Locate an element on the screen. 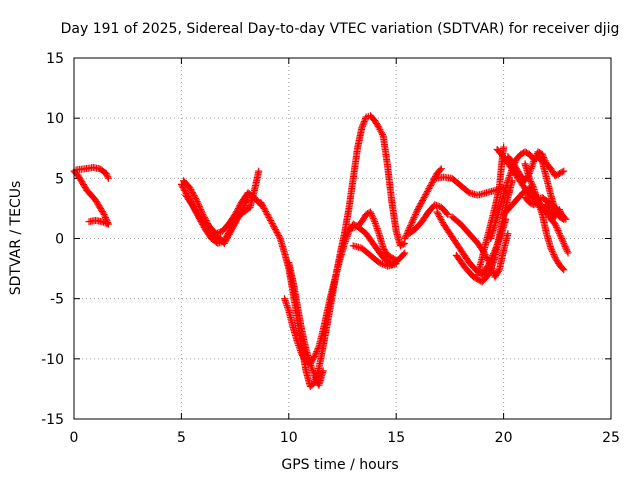 The image size is (640, 480). x-tick-label: 15 is located at coordinates (396, 438).